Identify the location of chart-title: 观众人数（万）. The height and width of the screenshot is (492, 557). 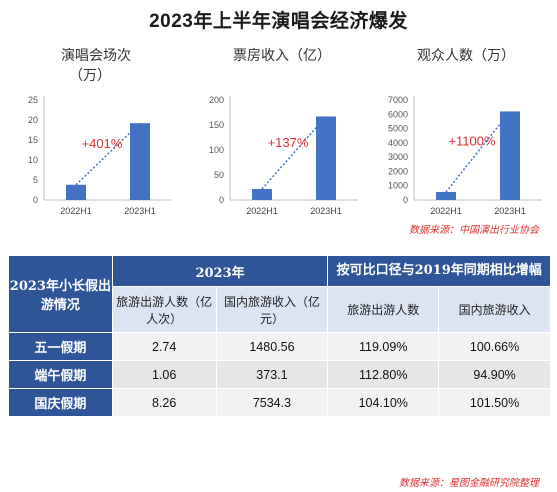
(466, 56).